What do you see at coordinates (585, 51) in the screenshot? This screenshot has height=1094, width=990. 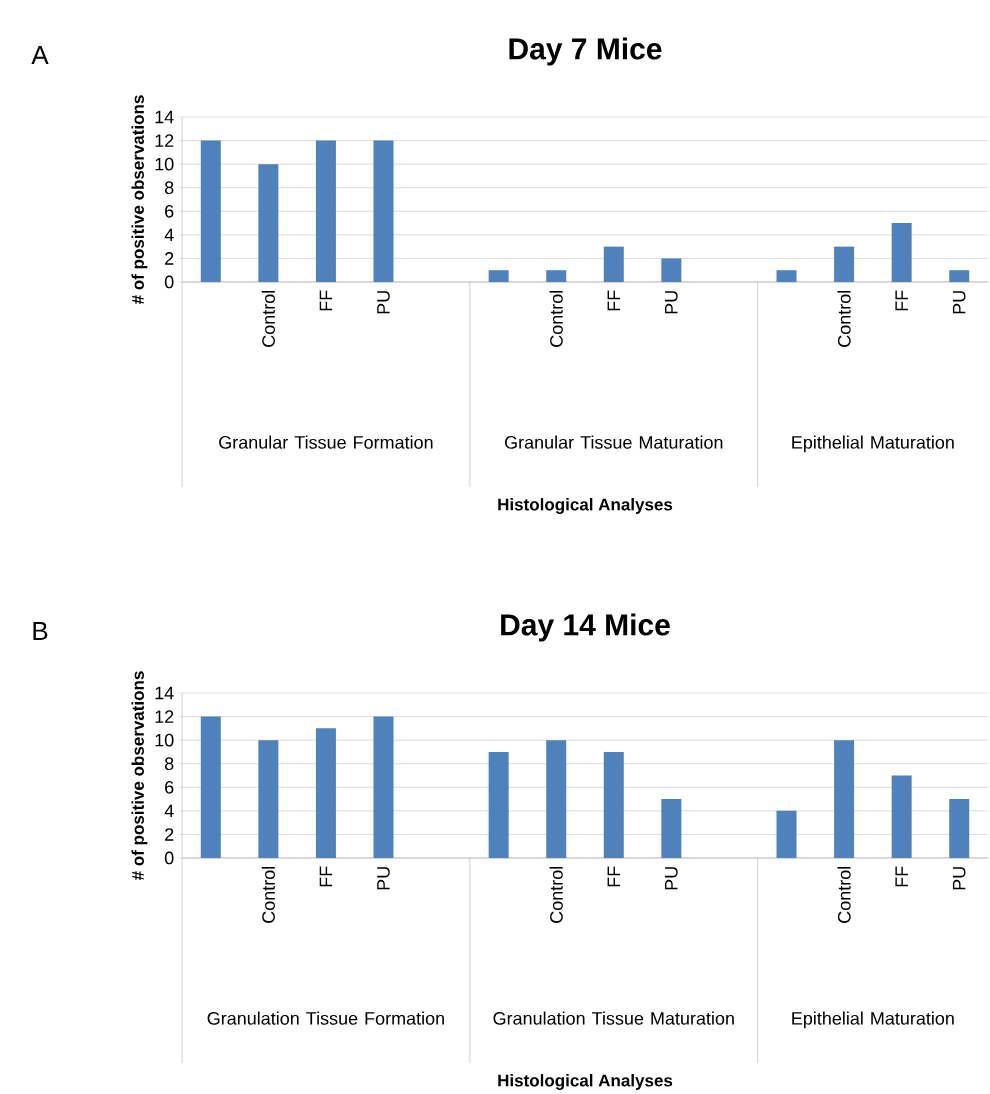 I see `chart-title: Day 7 Mice` at bounding box center [585, 51].